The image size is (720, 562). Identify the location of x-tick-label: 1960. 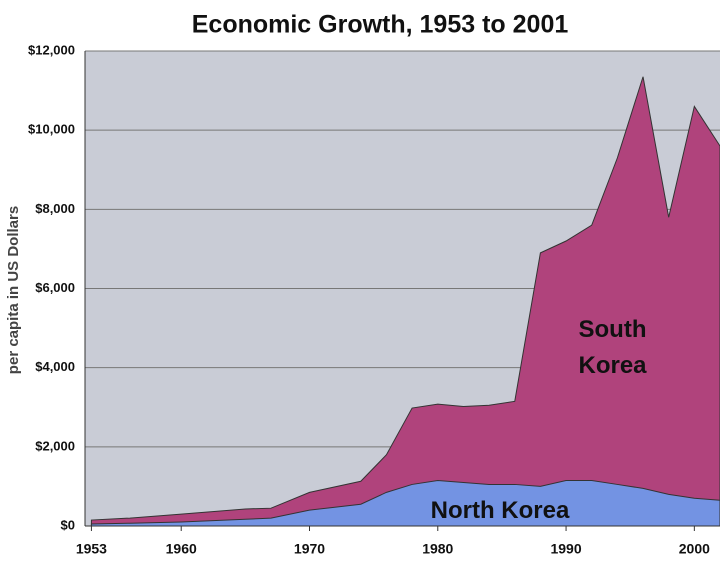
(181, 549).